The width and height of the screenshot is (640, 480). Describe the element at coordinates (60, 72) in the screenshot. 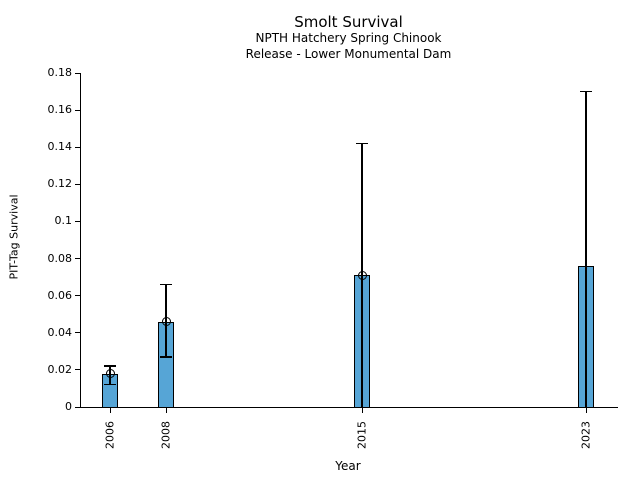

I see `y-tick-label: 0.18` at that location.